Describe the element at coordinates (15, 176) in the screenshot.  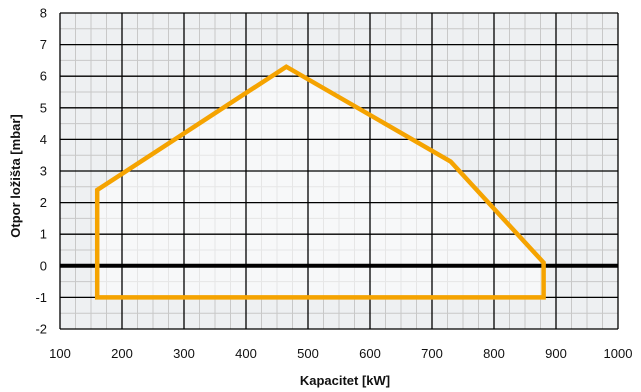
I see `y-axis-title: Otpor ložišta [mbar]` at that location.